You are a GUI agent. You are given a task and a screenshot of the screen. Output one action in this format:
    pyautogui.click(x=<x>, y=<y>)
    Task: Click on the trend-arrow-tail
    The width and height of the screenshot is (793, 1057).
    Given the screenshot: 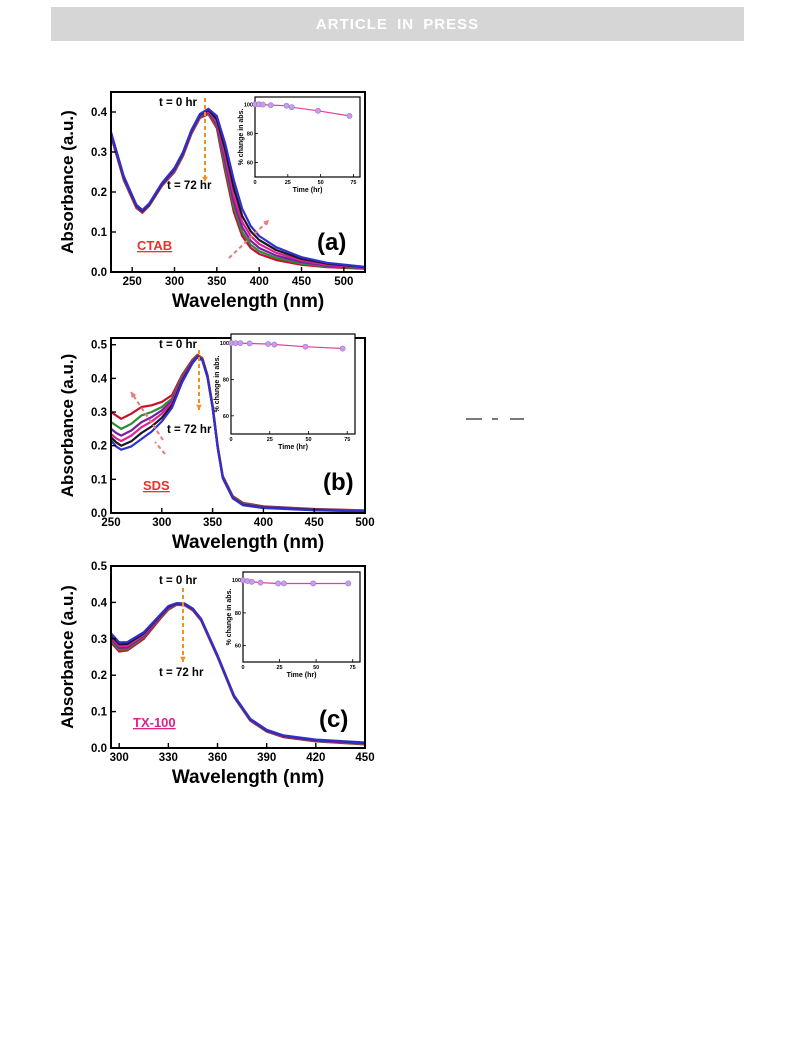 What is the action you would take?
    pyautogui.click(x=160, y=448)
    